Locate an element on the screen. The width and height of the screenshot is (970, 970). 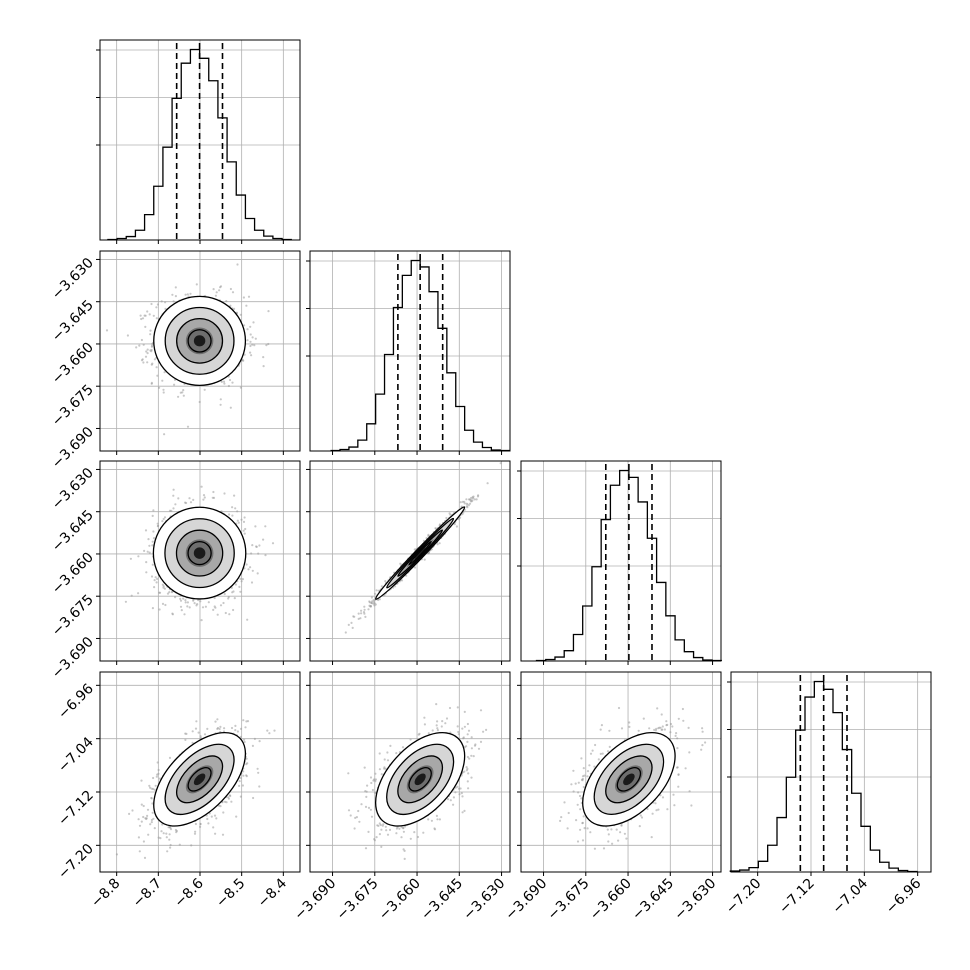
y-tick-label: −3.630 is located at coordinates (73, 279).